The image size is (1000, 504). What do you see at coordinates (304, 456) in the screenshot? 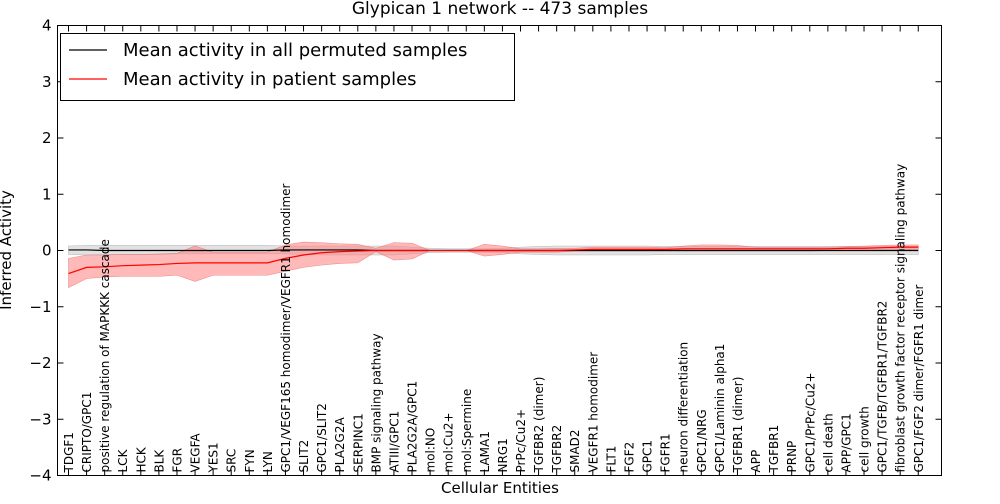
I see `x-tick-label: SLIT2` at bounding box center [304, 456].